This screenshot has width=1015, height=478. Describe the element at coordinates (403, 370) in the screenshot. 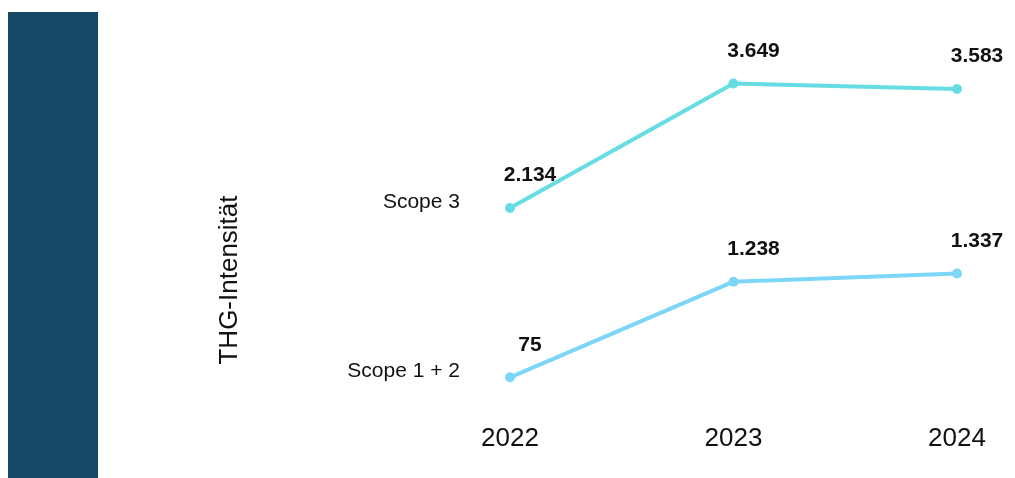

I see `text: Scope 1 + 2` at that location.